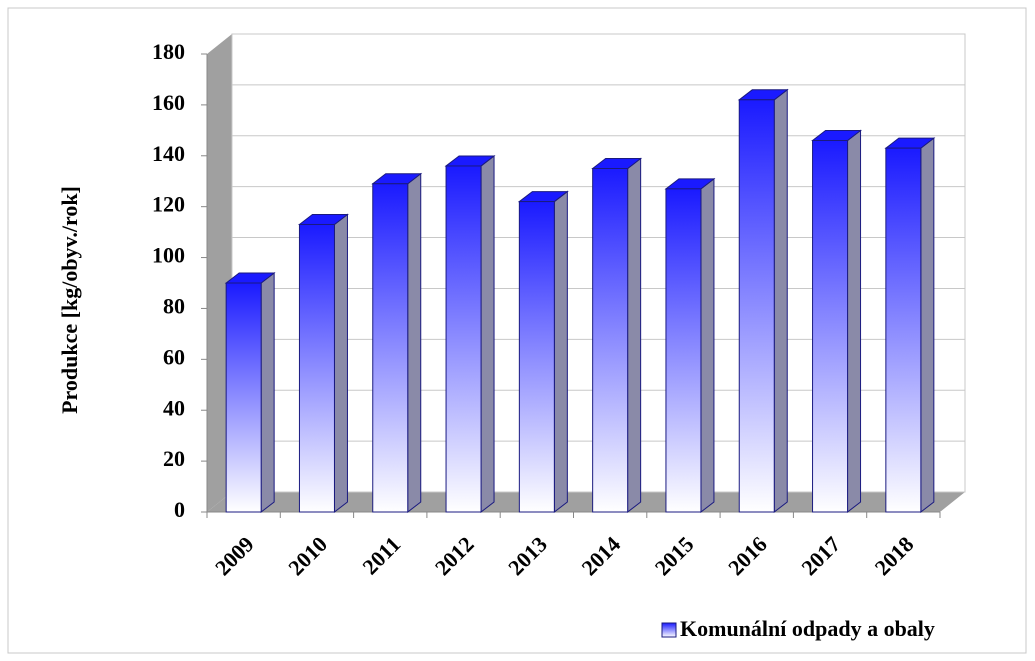 This screenshot has width=1035, height=661. What do you see at coordinates (174, 407) in the screenshot?
I see `y-tick-label: 40` at bounding box center [174, 407].